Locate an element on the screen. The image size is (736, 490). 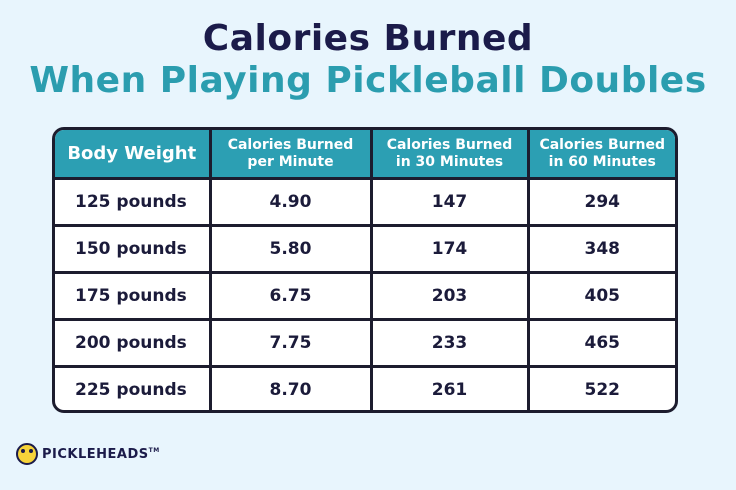
cell-30-minutes: 174 is located at coordinates (450, 249).